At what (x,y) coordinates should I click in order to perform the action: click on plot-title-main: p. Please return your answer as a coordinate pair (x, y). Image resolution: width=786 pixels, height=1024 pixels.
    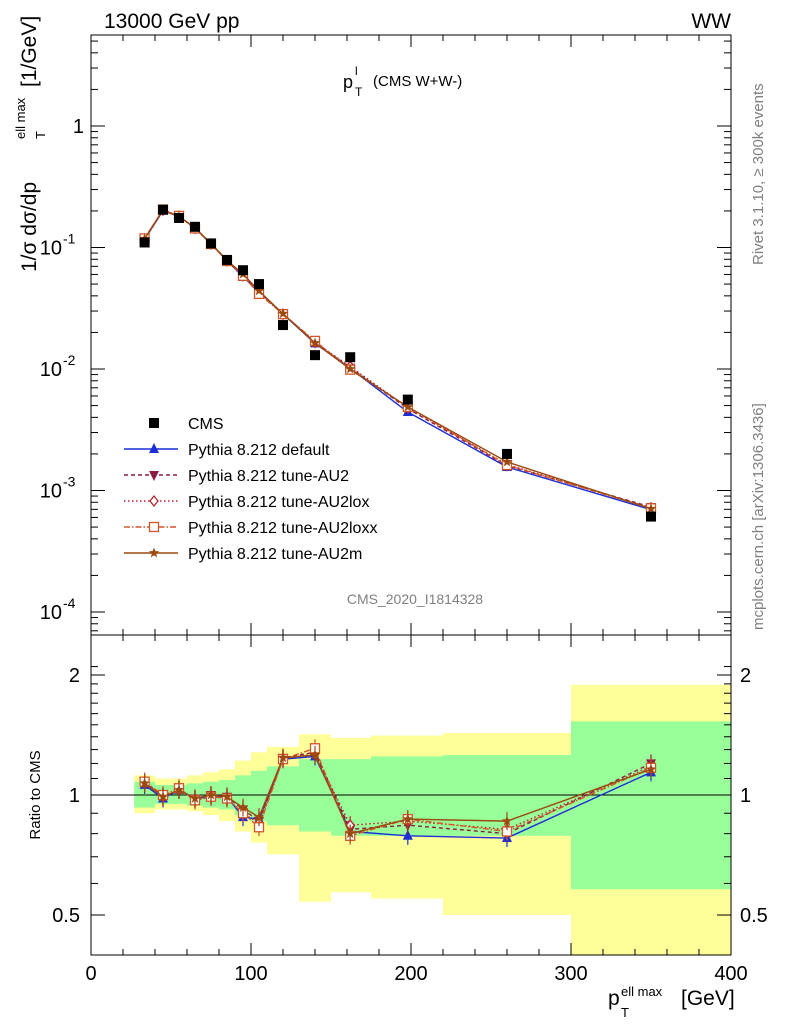
    Looking at the image, I should click on (348, 82).